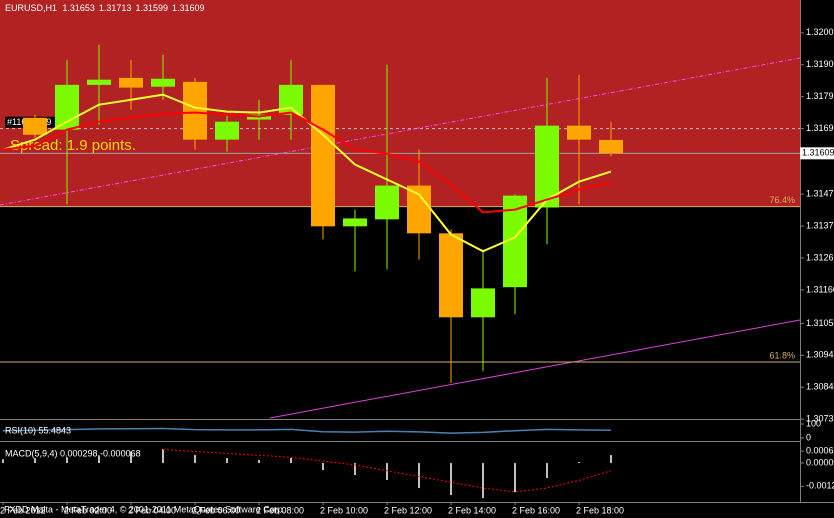  What do you see at coordinates (782, 355) in the screenshot?
I see `level-label: 61.8%` at bounding box center [782, 355].